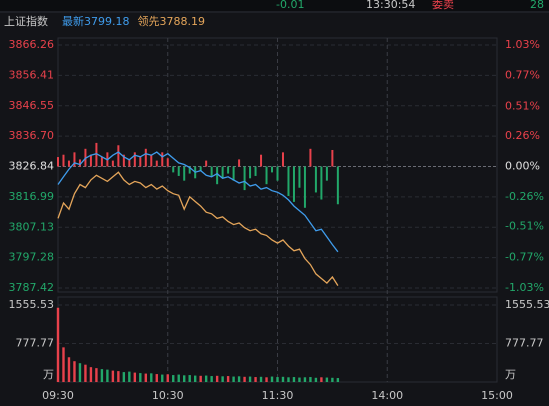 Image resolution: width=549 pixels, height=406 pixels. What do you see at coordinates (524, 287) in the screenshot?
I see `y2-tick-label: -1.03%` at bounding box center [524, 287].